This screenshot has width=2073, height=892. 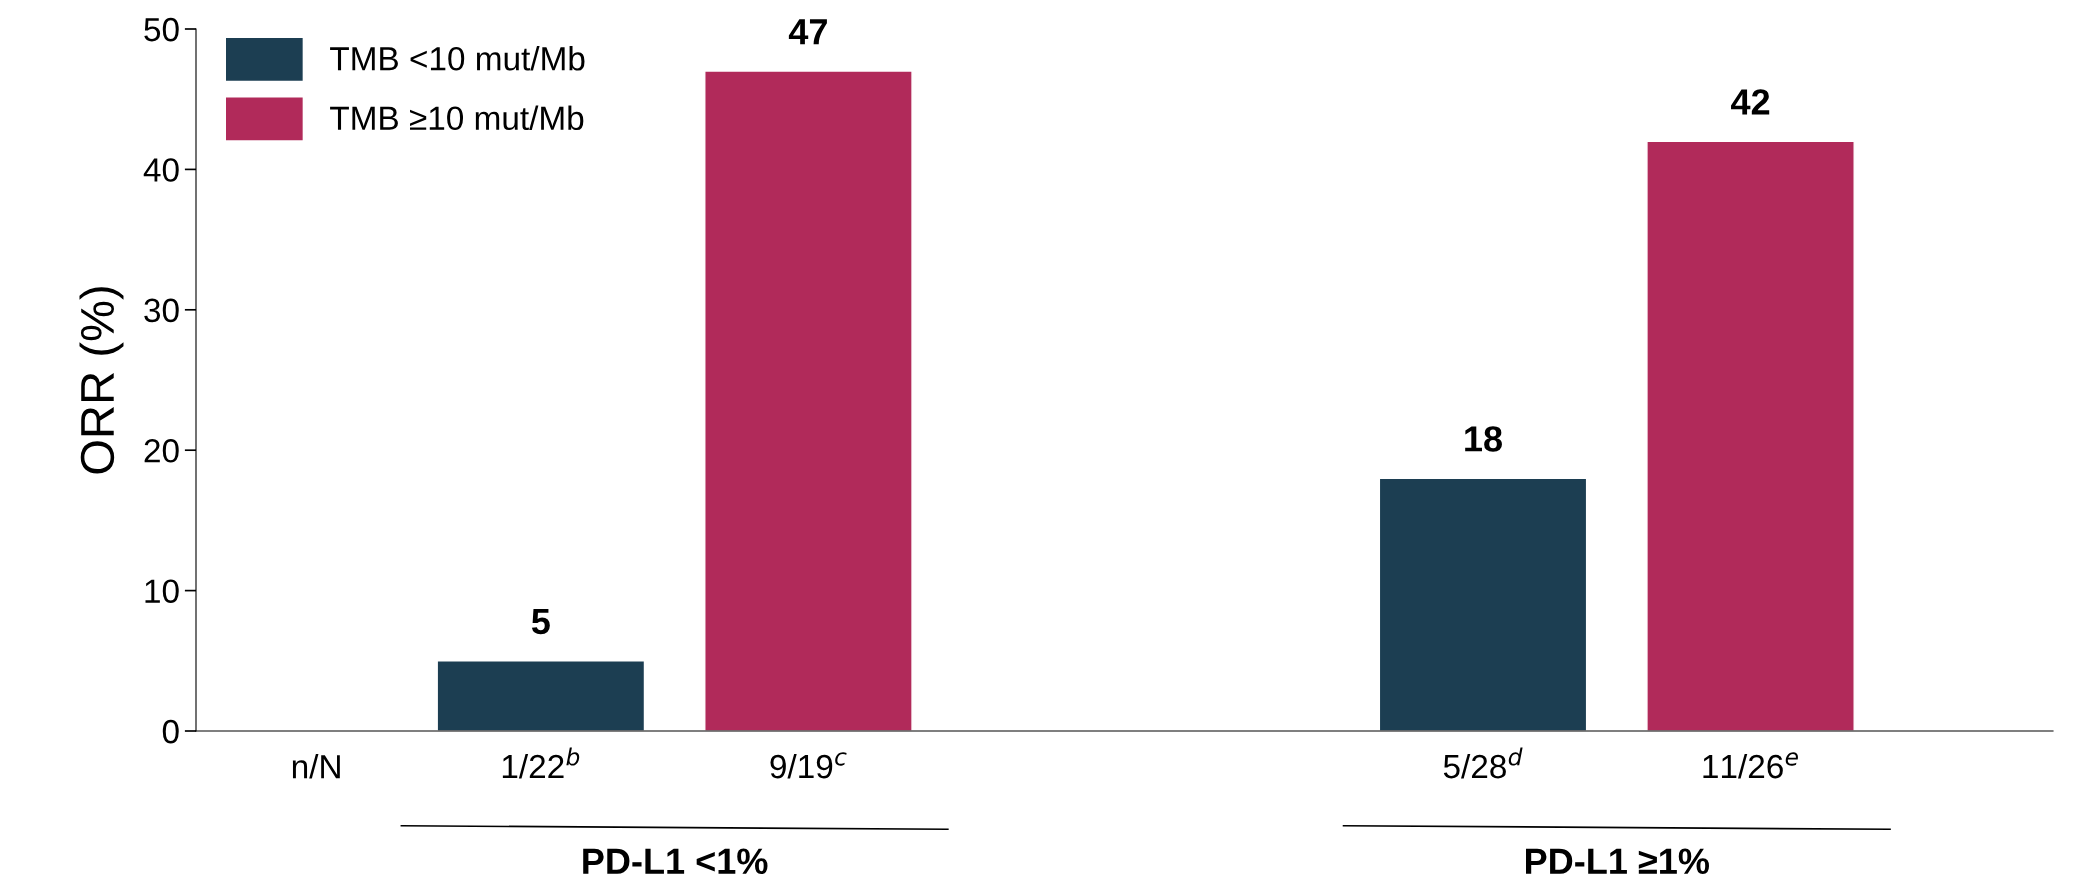 What do you see at coordinates (161, 29) in the screenshot?
I see `y-tick-label: 50` at bounding box center [161, 29].